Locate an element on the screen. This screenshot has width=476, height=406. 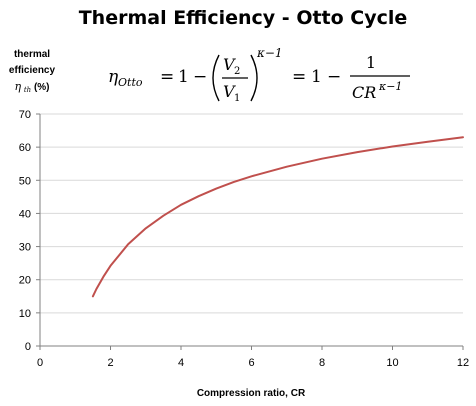
y-tick-label: 0 is located at coordinates (28, 347).